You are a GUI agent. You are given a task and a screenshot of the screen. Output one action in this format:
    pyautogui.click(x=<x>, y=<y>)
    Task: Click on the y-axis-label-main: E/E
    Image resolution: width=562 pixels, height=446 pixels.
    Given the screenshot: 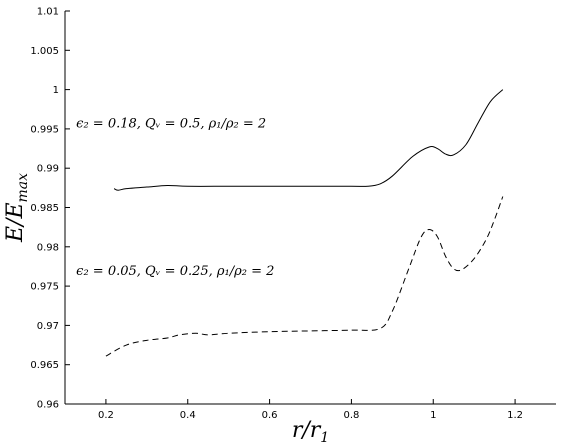 What is the action you would take?
    pyautogui.click(x=15, y=223)
    